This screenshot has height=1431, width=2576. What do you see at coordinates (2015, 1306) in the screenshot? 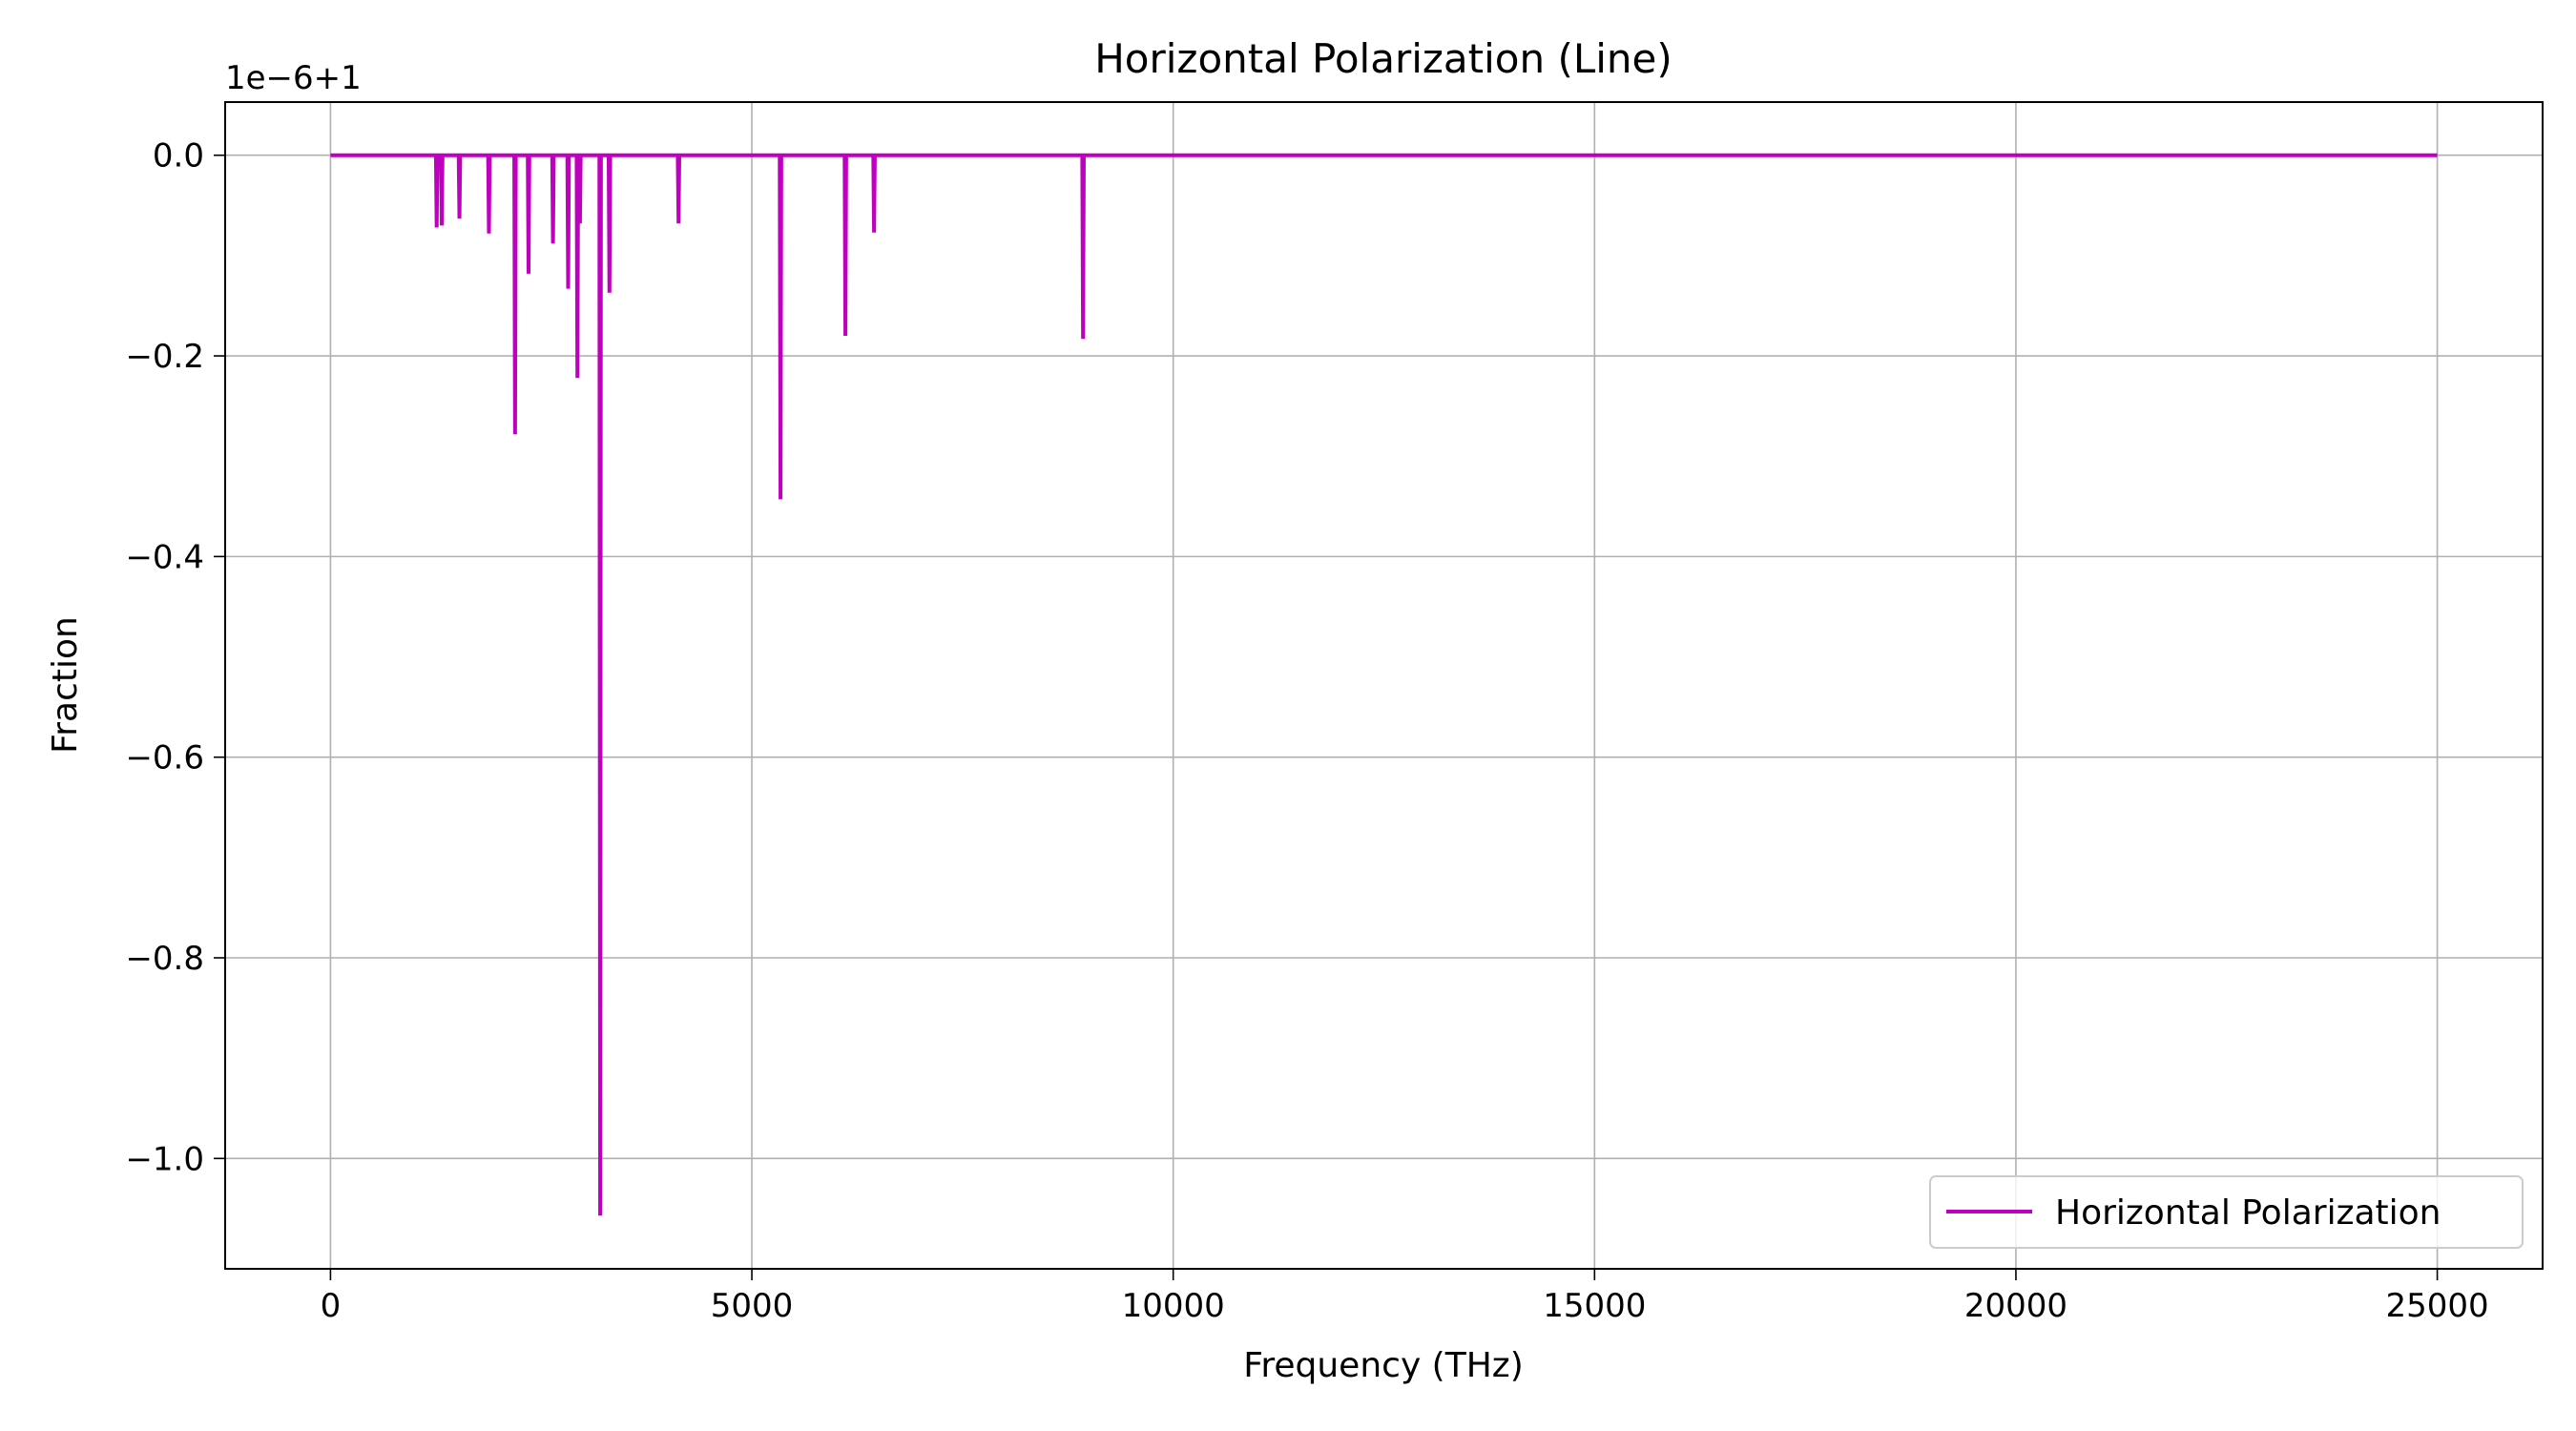
I see `x-tick-label: 20000` at bounding box center [2015, 1306].